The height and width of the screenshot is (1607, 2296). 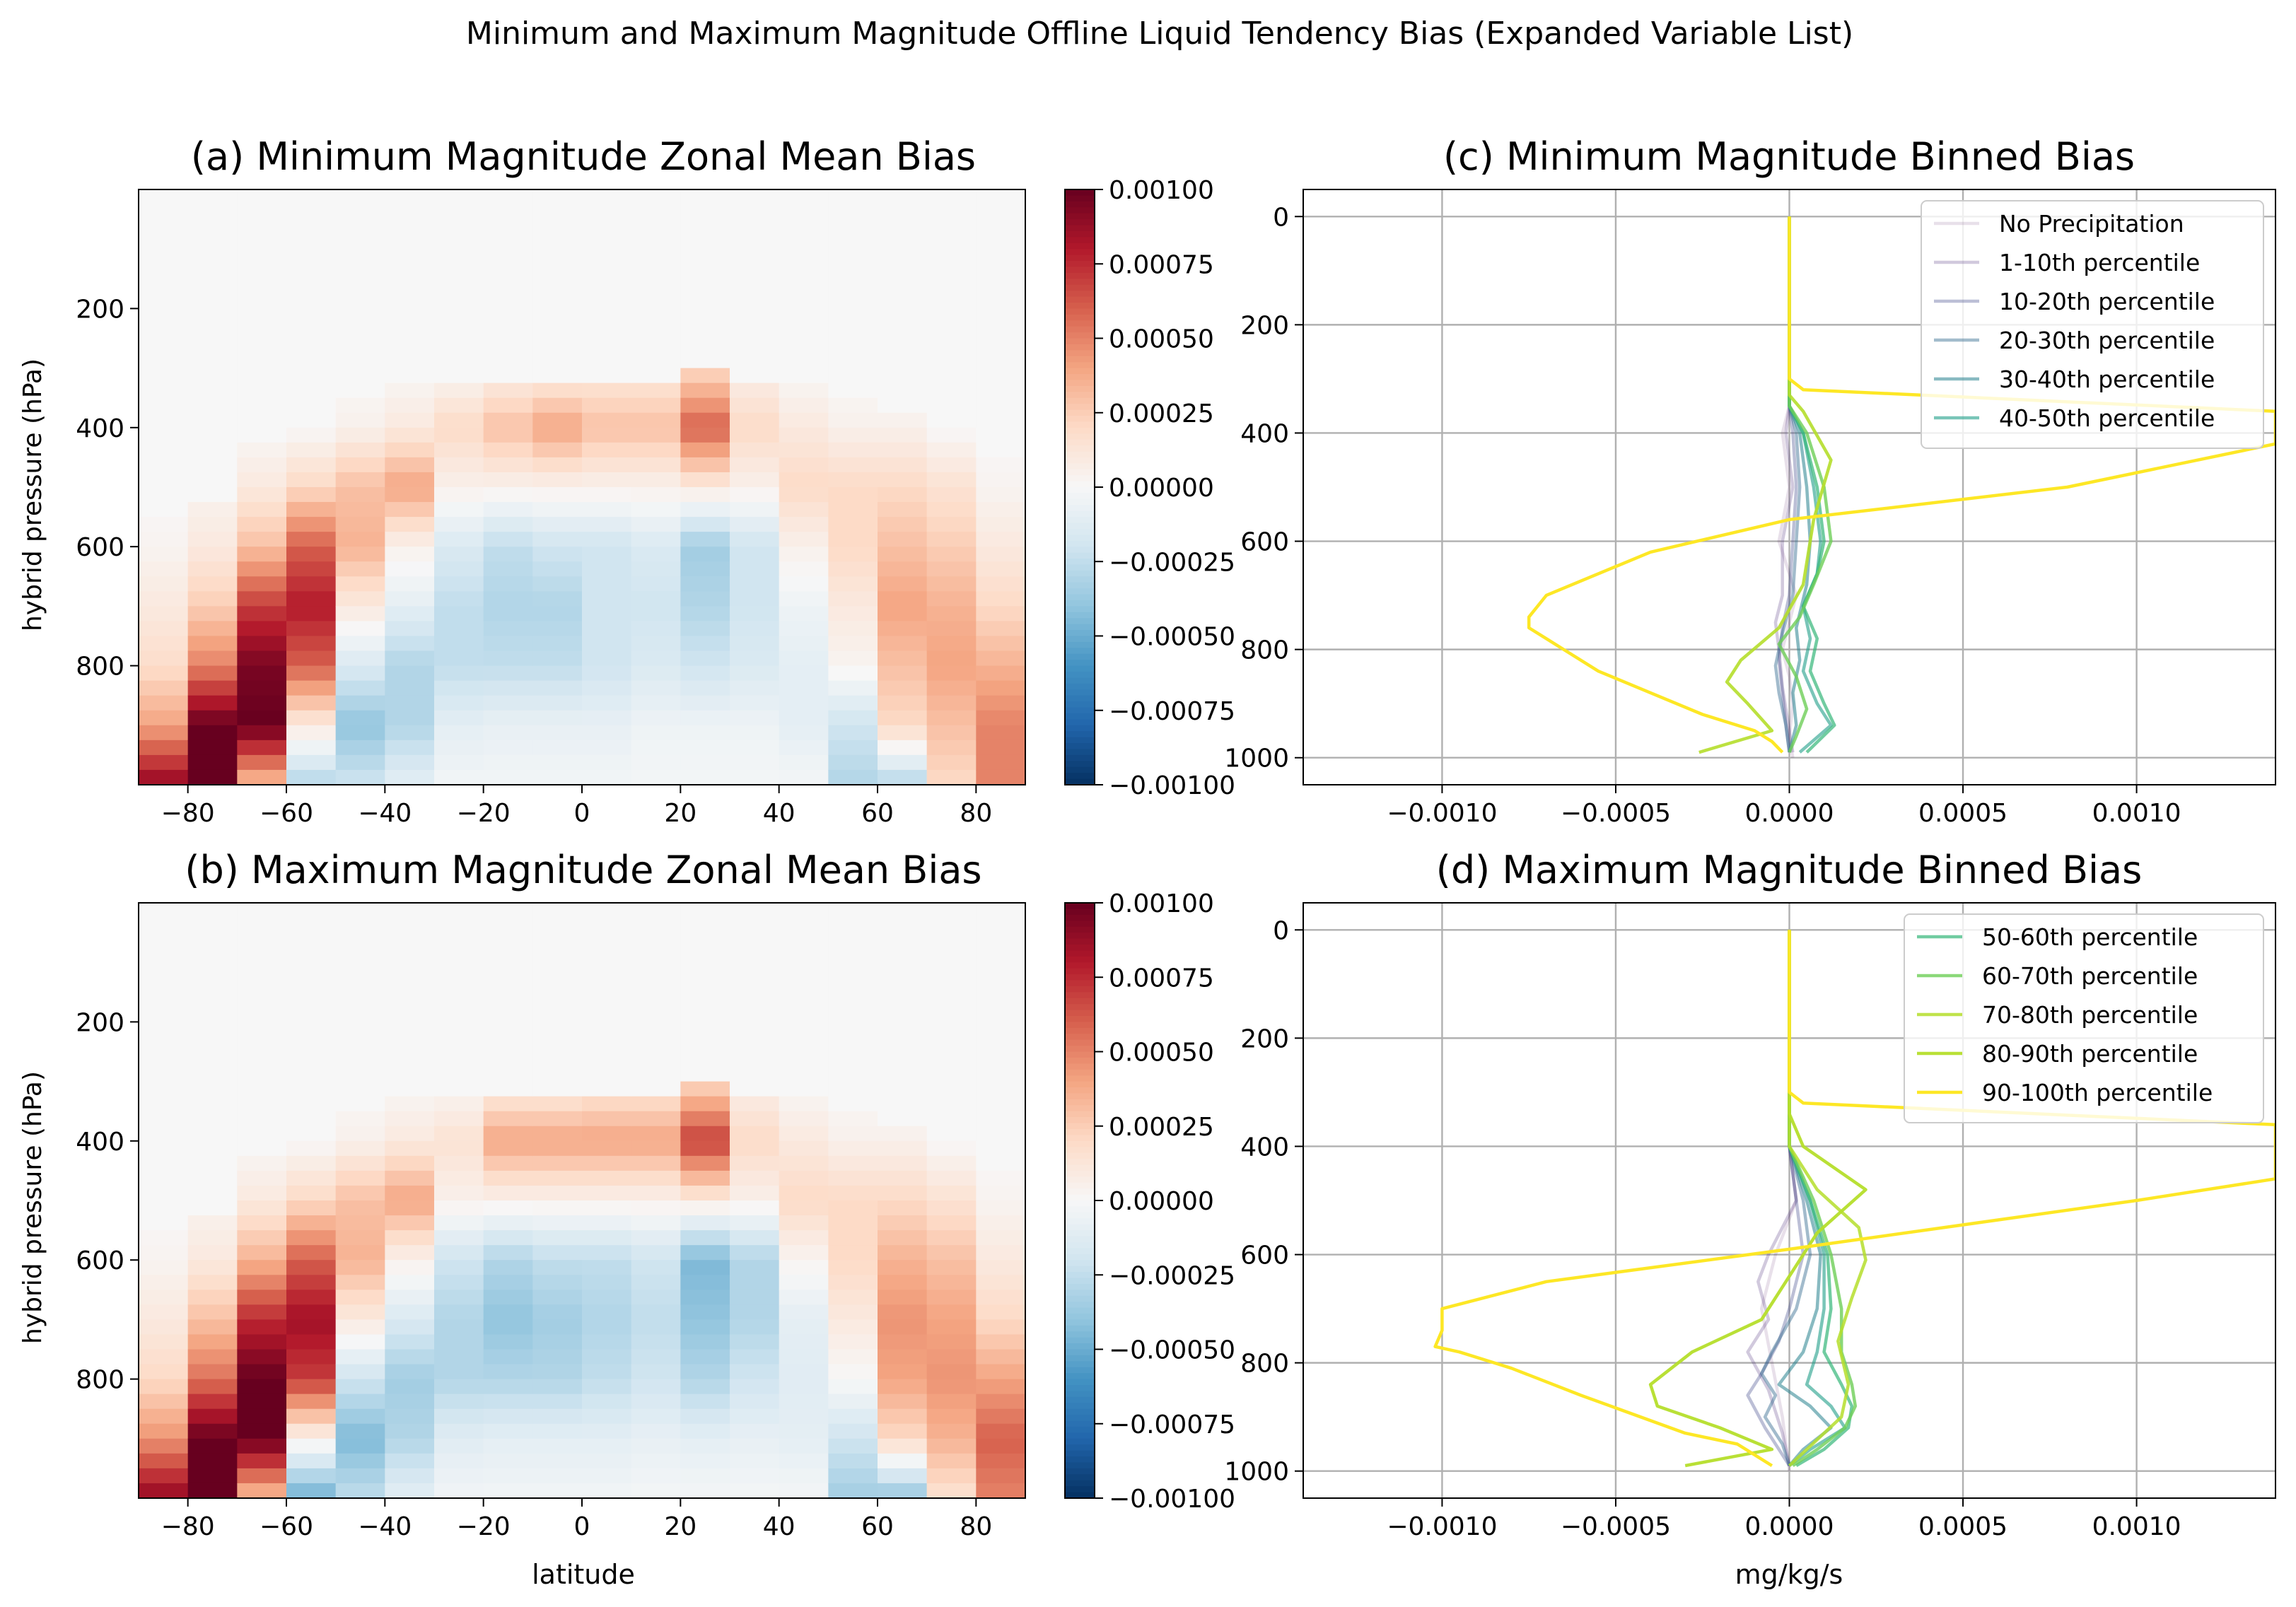 I want to click on legend-label: 20-30th percentile, so click(x=2107, y=340).